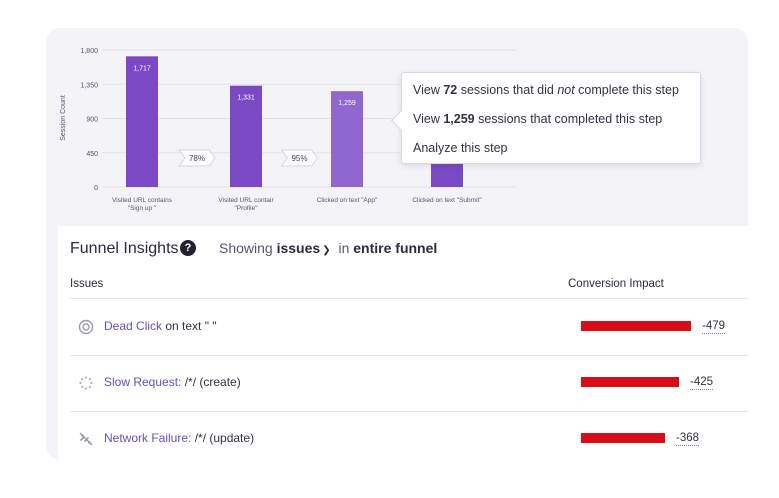  What do you see at coordinates (89, 51) in the screenshot?
I see `y-tick-label: 1,800` at bounding box center [89, 51].